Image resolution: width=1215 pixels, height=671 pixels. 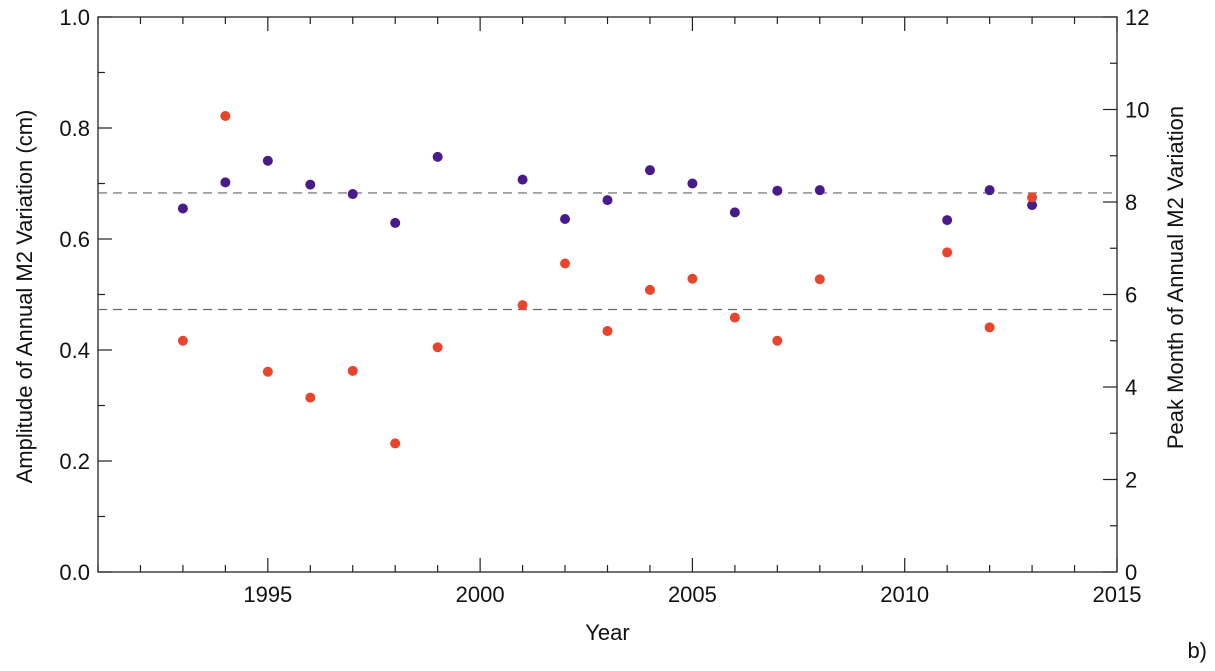 What do you see at coordinates (607, 632) in the screenshot?
I see `x-axis-title: Year` at bounding box center [607, 632].